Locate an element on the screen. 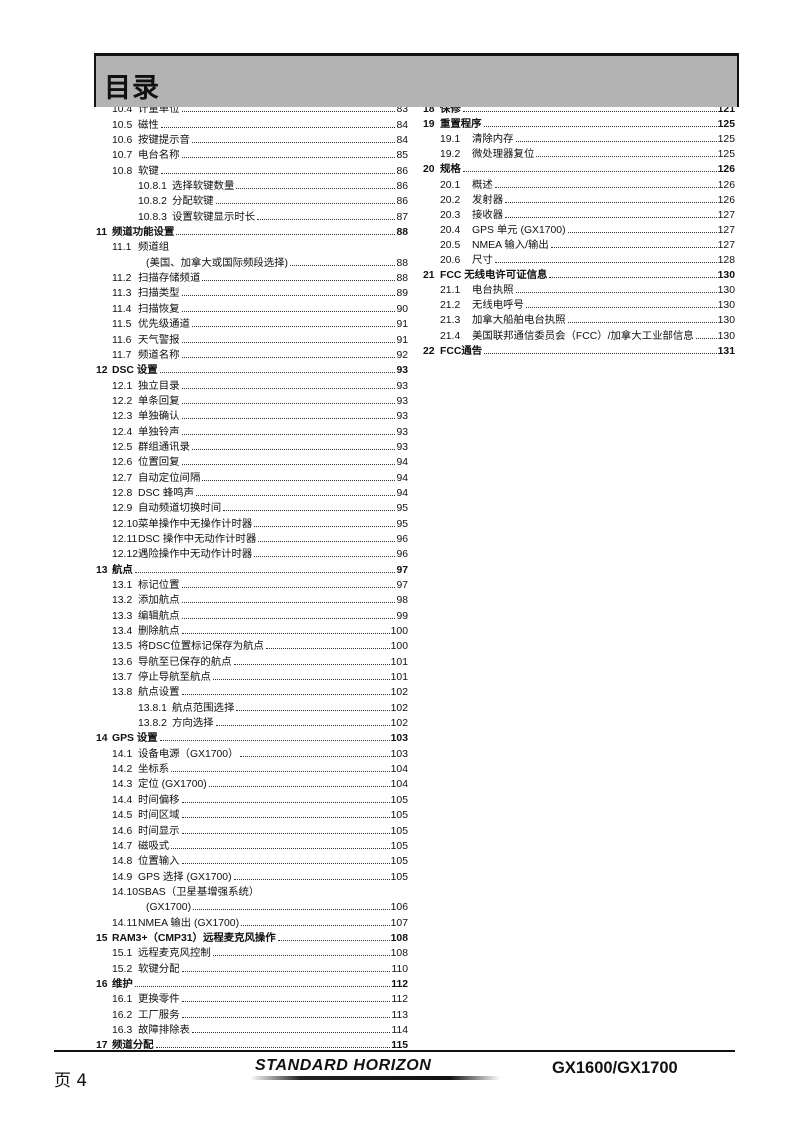 Image resolution: width=791 pixels, height=1122 pixels. toc-section-entry: 12 DSC 设置 93 is located at coordinates (252, 368).